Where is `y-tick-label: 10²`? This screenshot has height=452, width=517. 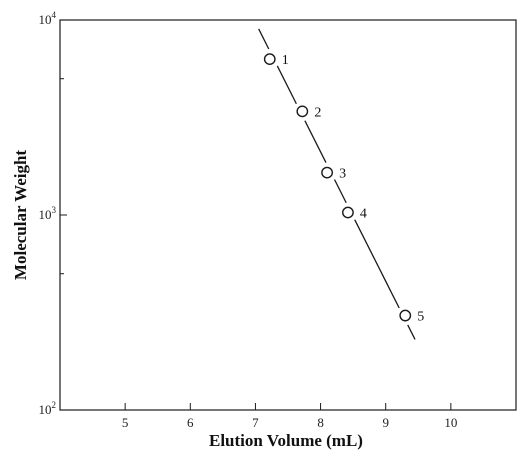 y-tick-label: 10² is located at coordinates (48, 408).